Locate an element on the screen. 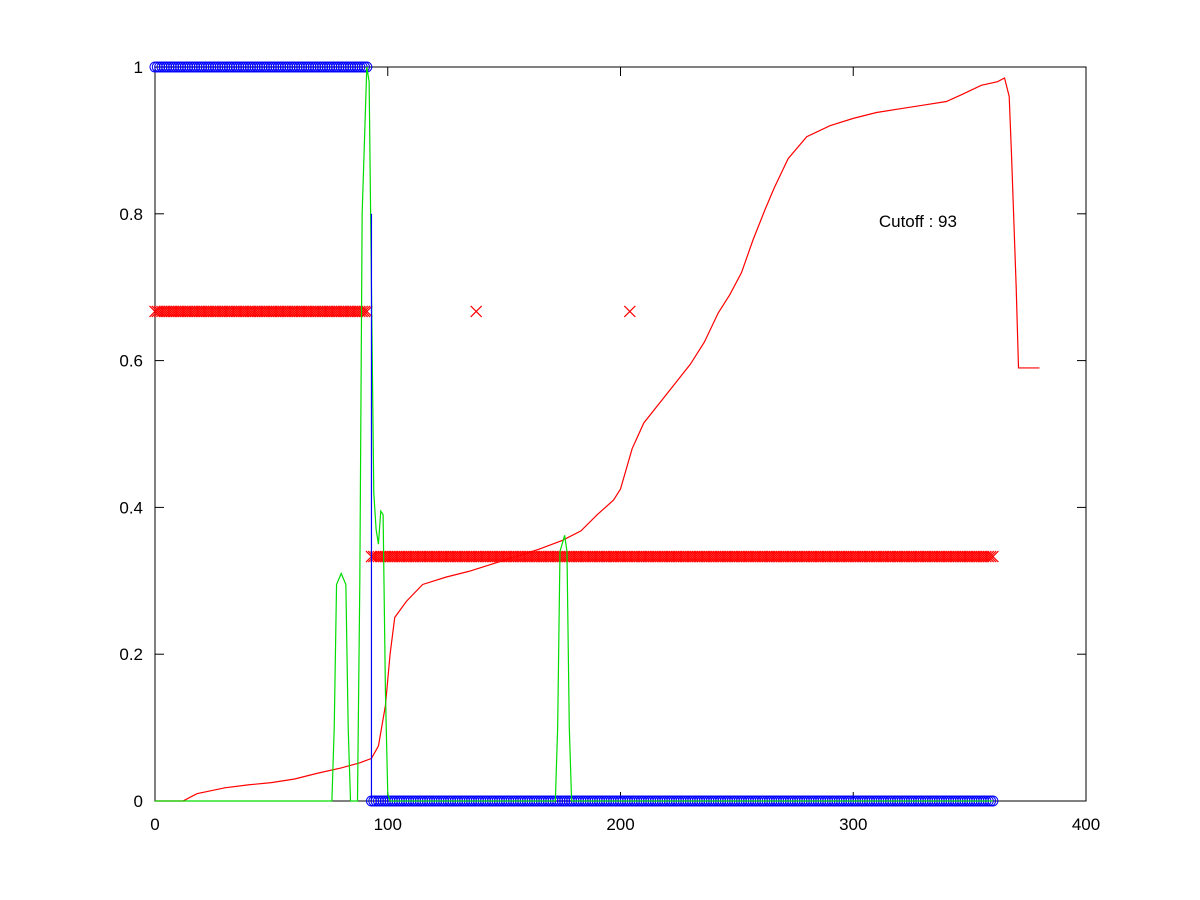 Image resolution: width=1200 pixels, height=900 pixels. y-tick-label: 0 is located at coordinates (138, 801).